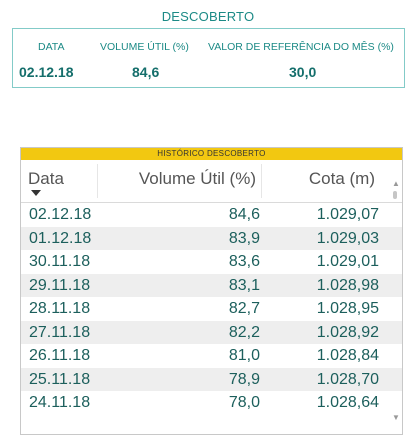 Image resolution: width=416 pixels, height=440 pixels. What do you see at coordinates (341, 178) in the screenshot?
I see `column-header-cota: Cota (m)` at bounding box center [341, 178].